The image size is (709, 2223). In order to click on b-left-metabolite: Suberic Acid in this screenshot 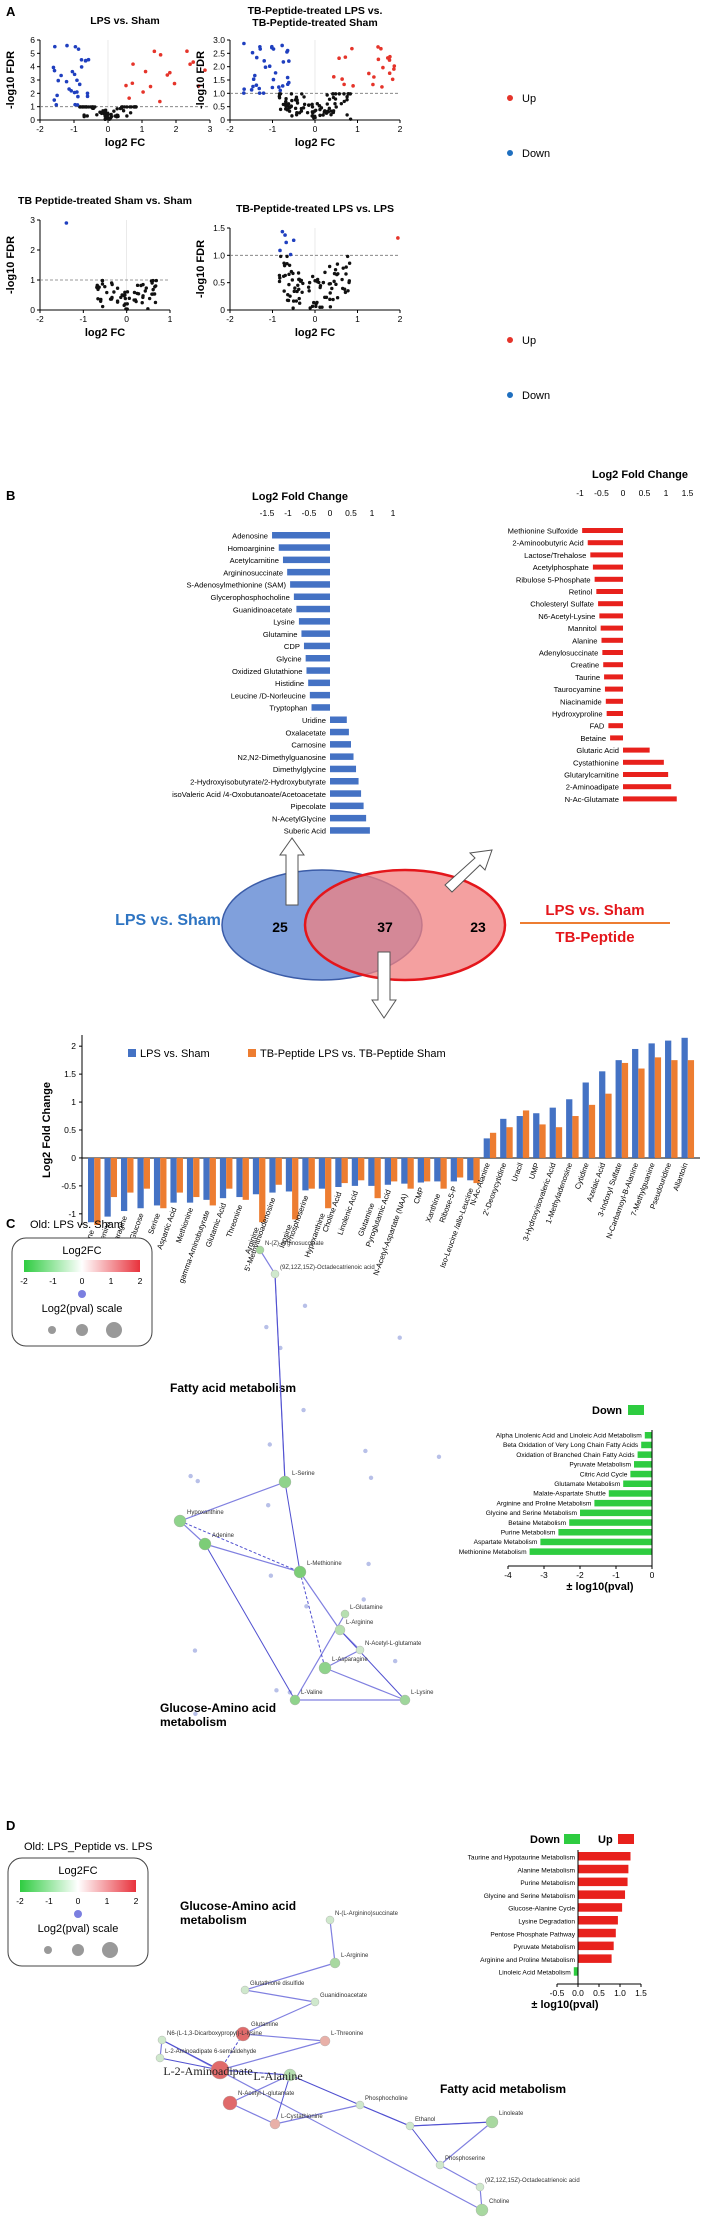, I will do `click(305, 831)`.